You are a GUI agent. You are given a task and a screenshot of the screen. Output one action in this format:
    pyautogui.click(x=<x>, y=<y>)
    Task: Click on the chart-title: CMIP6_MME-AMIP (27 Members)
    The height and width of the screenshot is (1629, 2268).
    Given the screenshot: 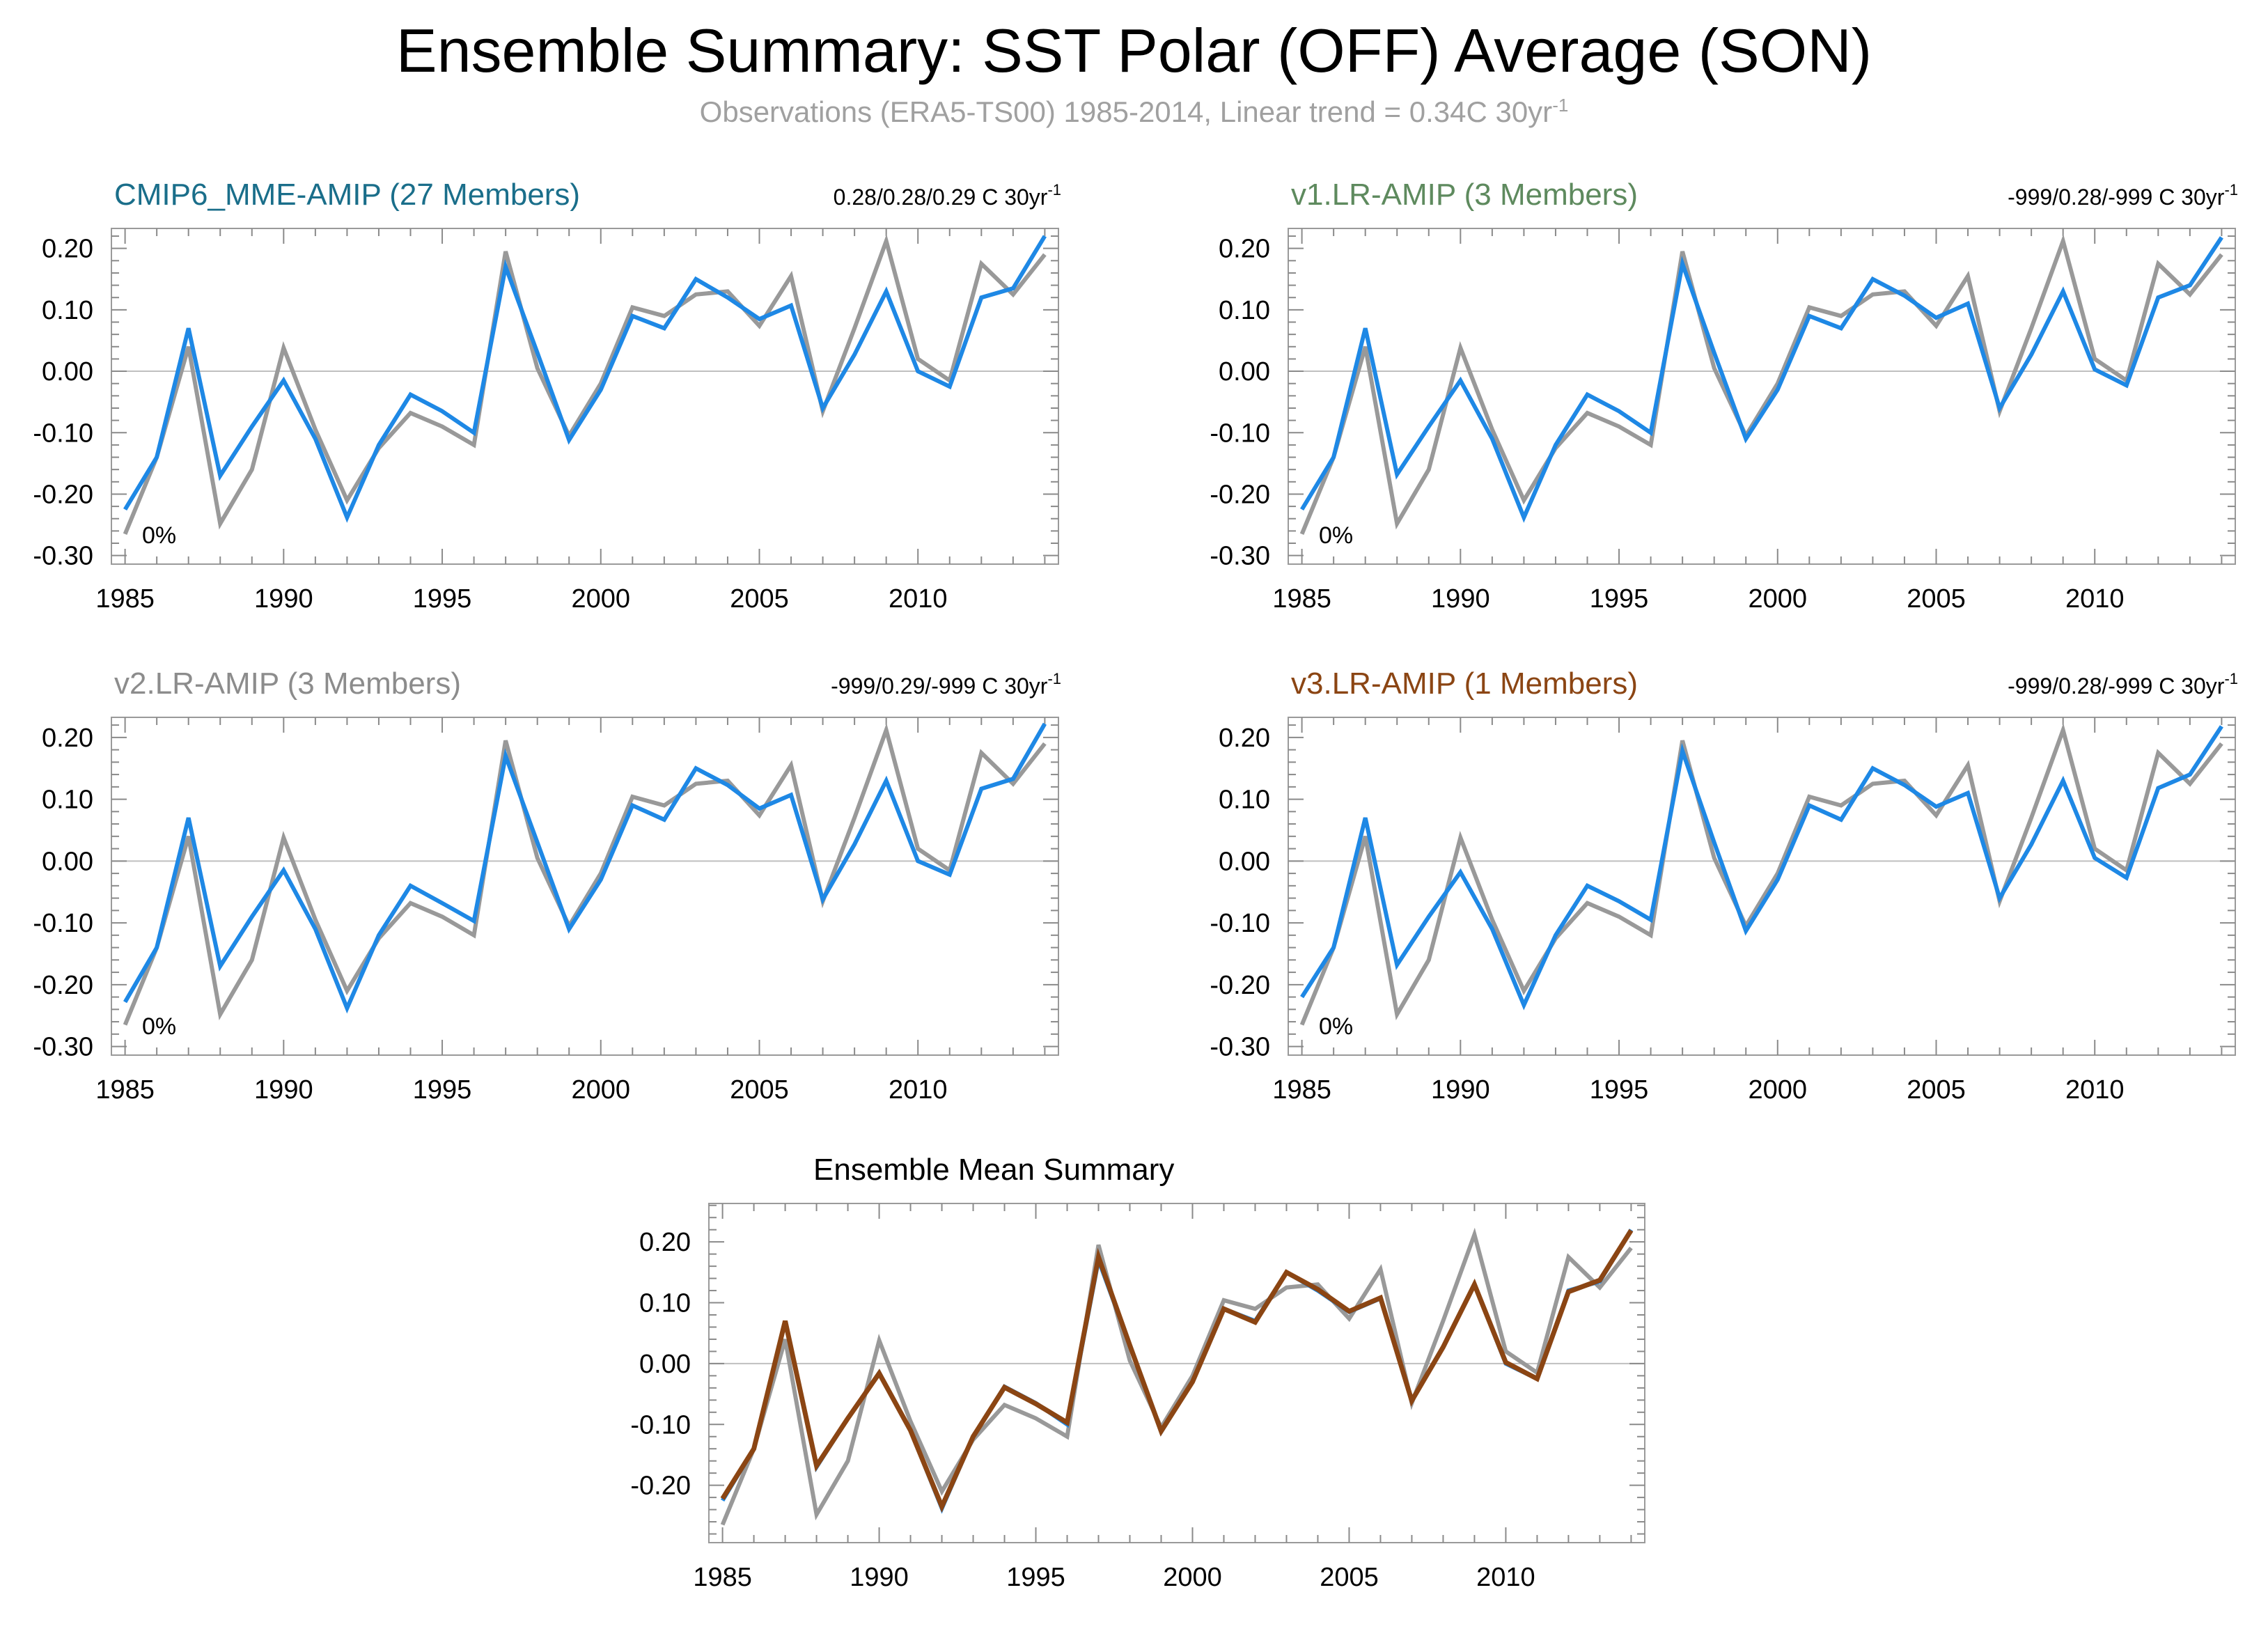 What is the action you would take?
    pyautogui.click(x=347, y=195)
    